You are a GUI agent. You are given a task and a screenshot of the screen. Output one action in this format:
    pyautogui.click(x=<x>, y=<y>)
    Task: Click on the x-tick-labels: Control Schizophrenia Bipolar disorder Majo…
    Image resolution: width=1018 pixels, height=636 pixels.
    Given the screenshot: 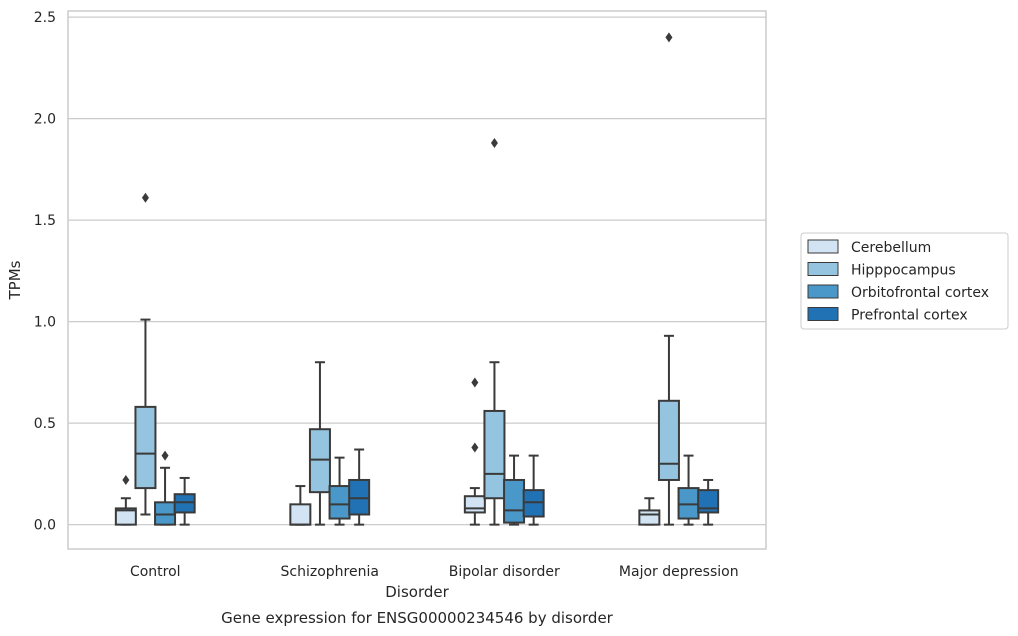 What is the action you would take?
    pyautogui.click(x=434, y=572)
    